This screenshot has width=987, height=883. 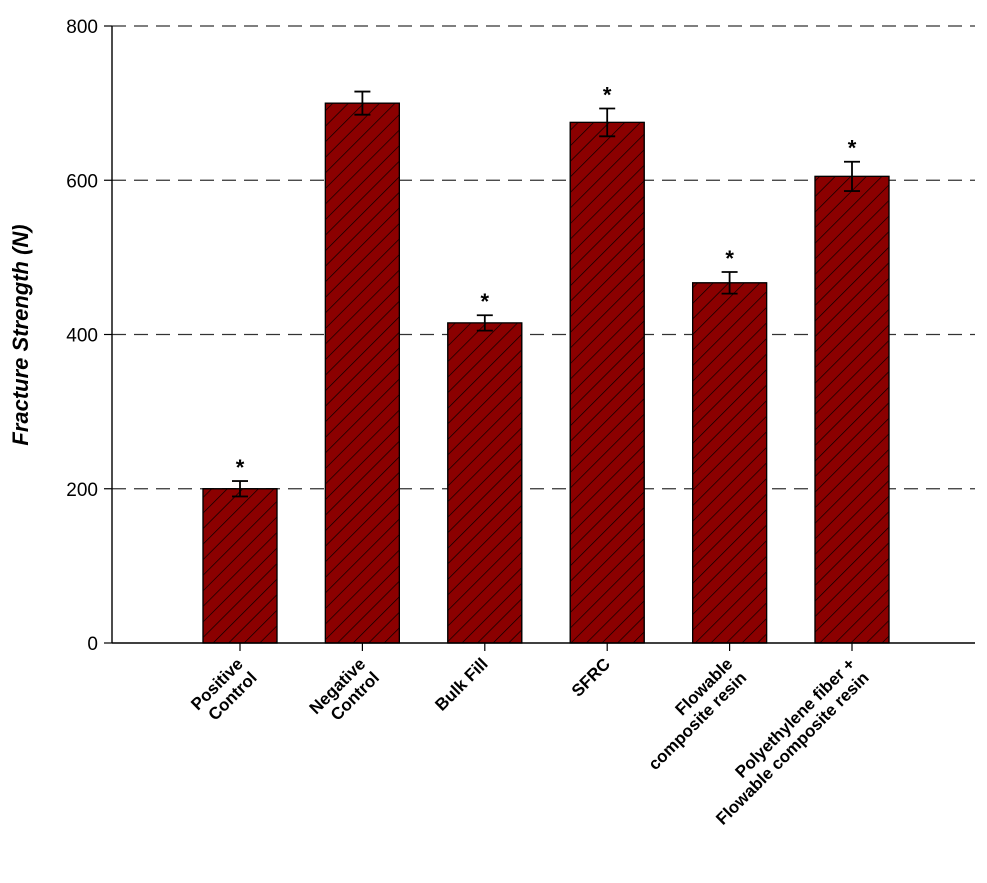 What do you see at coordinates (690, 713) in the screenshot?
I see `x-tick-label: Flowablecomposite resin` at bounding box center [690, 713].